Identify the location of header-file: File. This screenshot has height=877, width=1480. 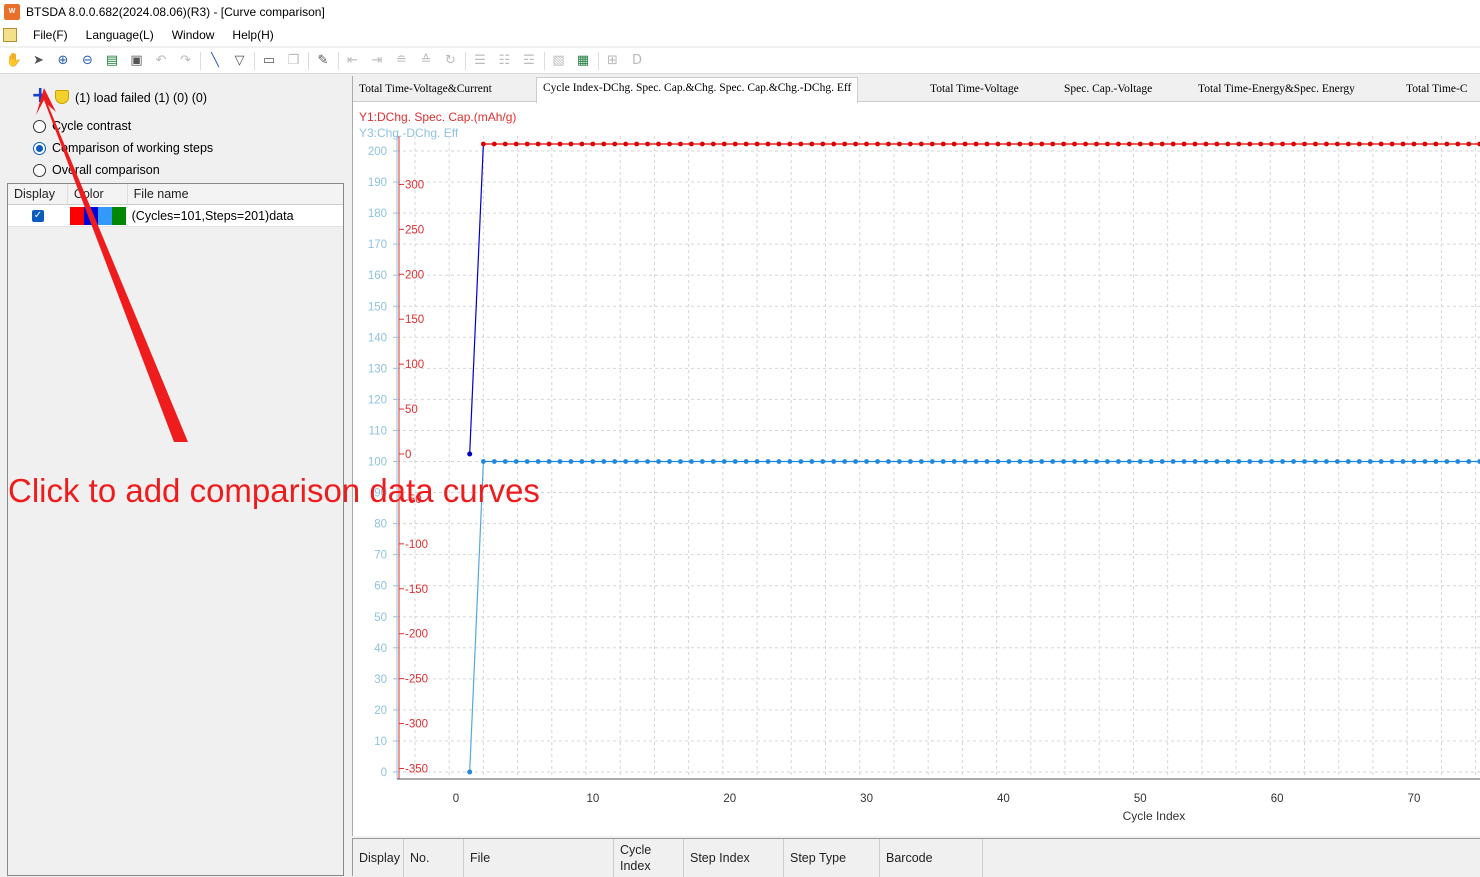
(539, 858).